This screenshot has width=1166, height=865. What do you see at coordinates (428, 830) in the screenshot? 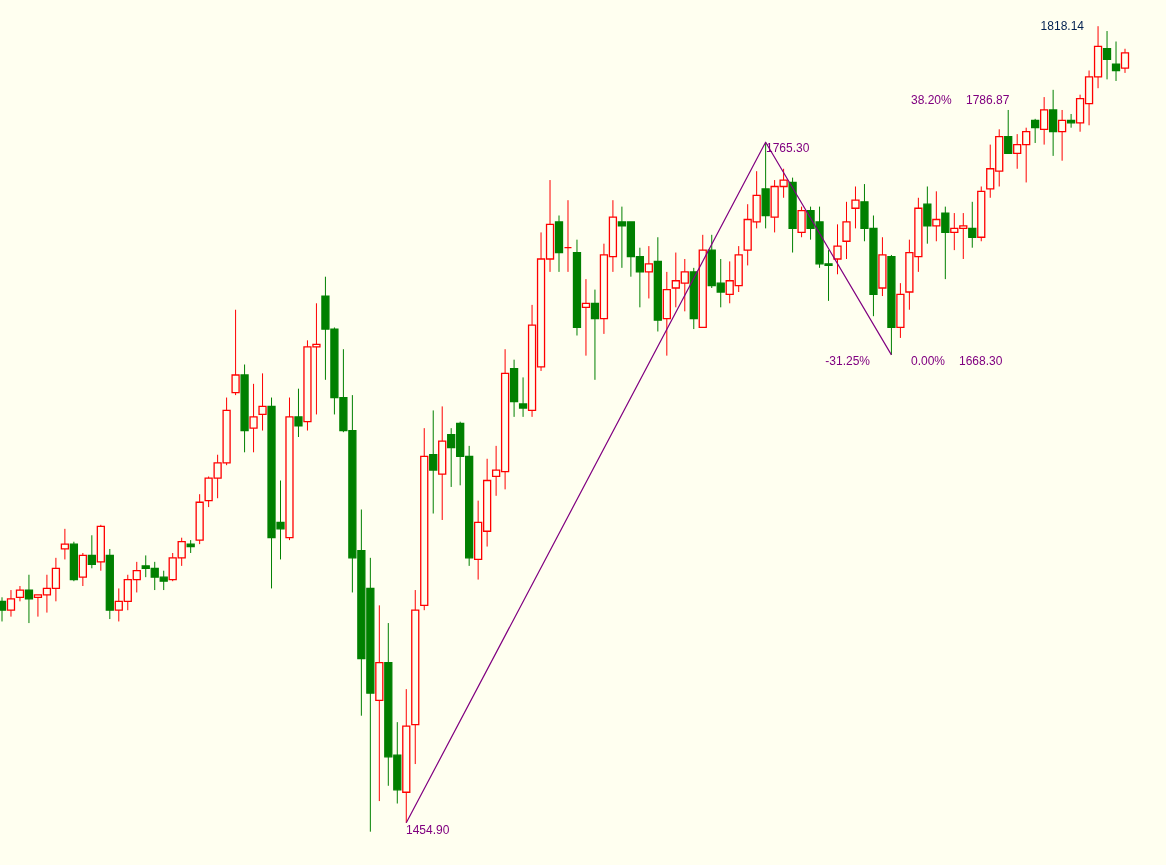
I see `annotation: 1454.90` at bounding box center [428, 830].